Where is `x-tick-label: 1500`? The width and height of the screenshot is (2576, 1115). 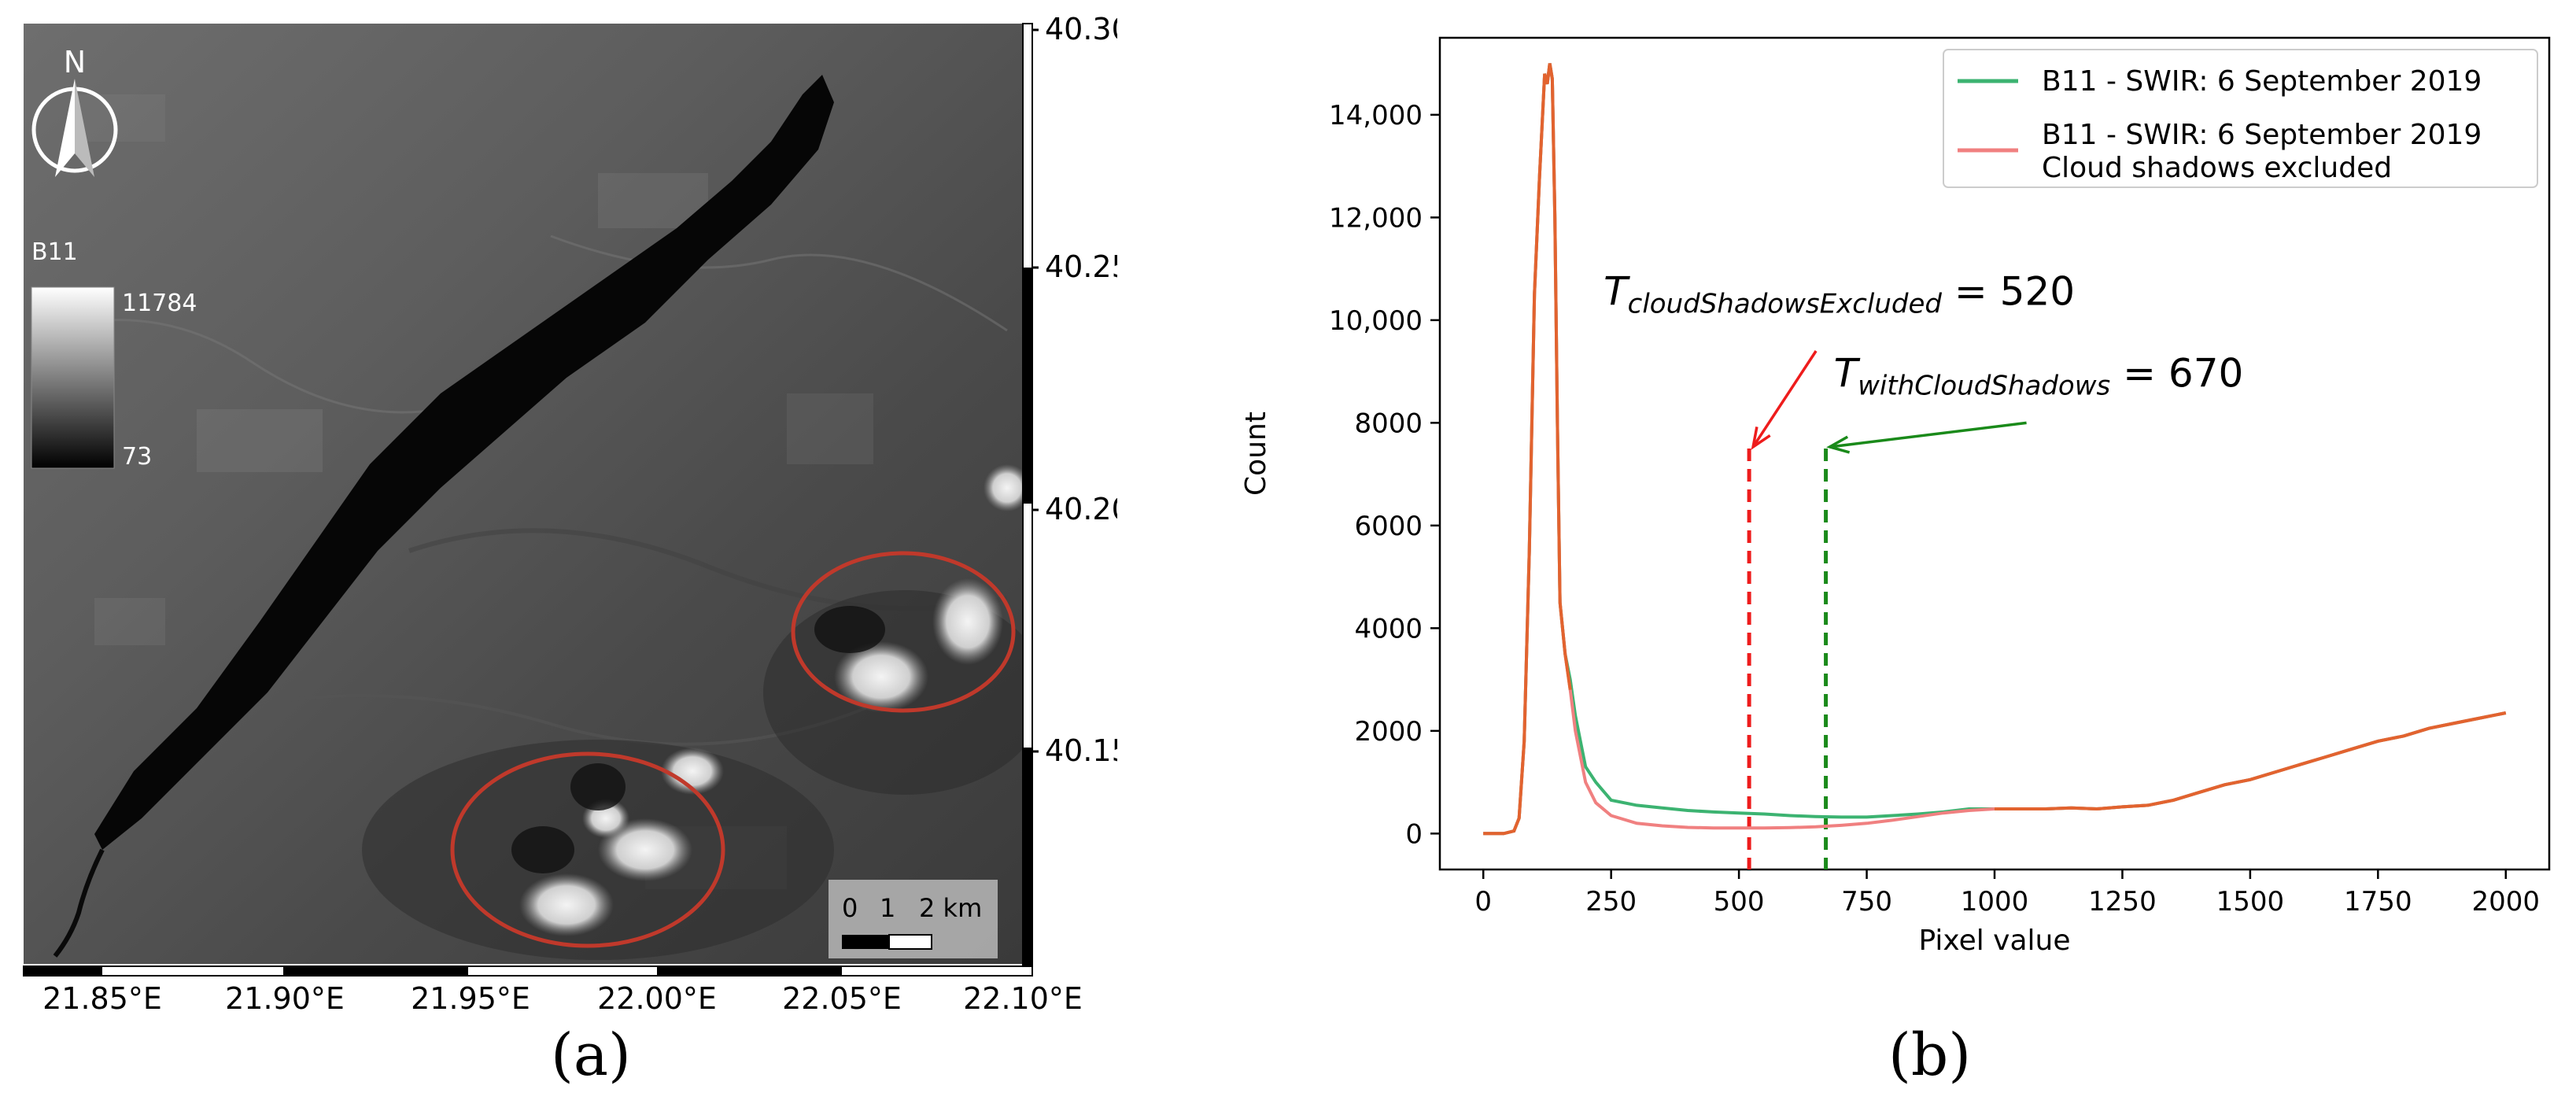 x-tick-label: 1500 is located at coordinates (2250, 901).